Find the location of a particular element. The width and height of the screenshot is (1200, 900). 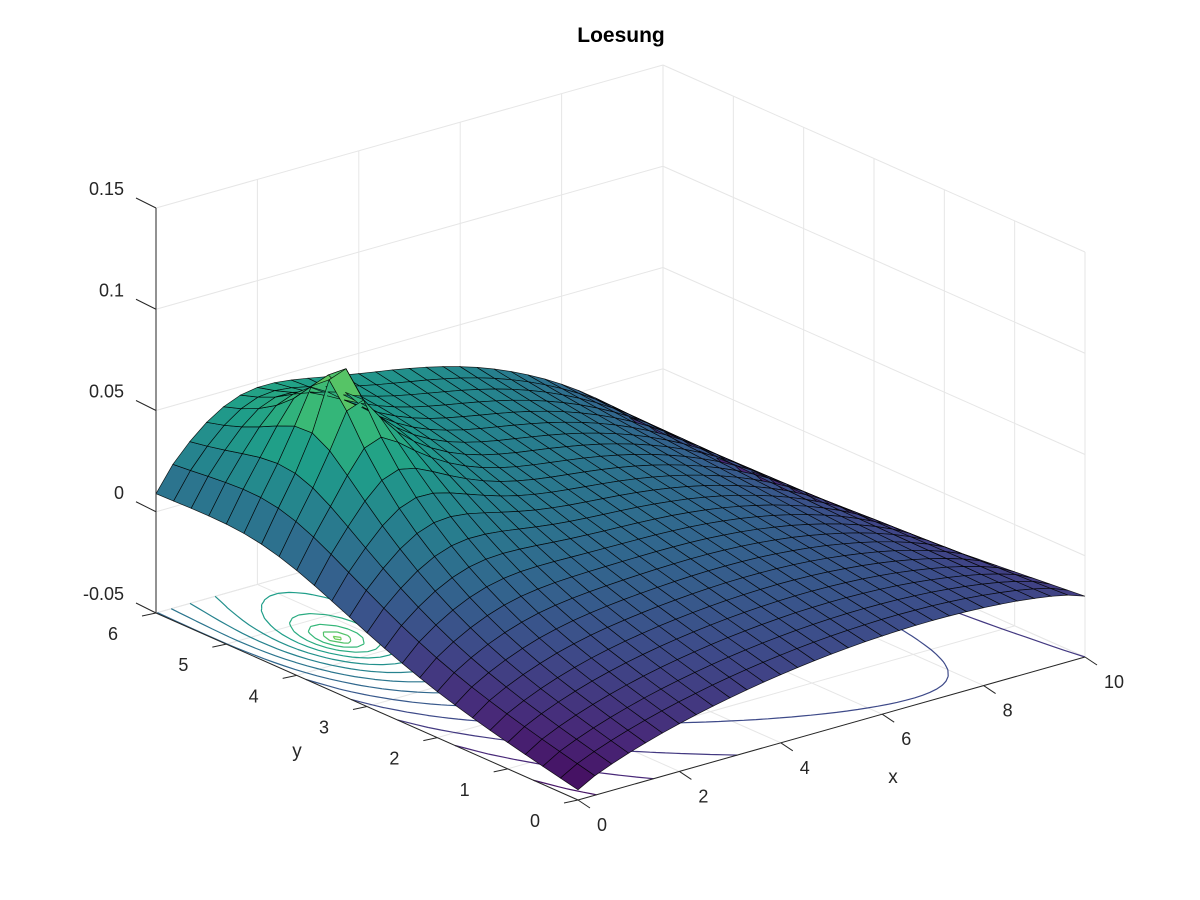

x-tick-label: 6 is located at coordinates (906, 739).